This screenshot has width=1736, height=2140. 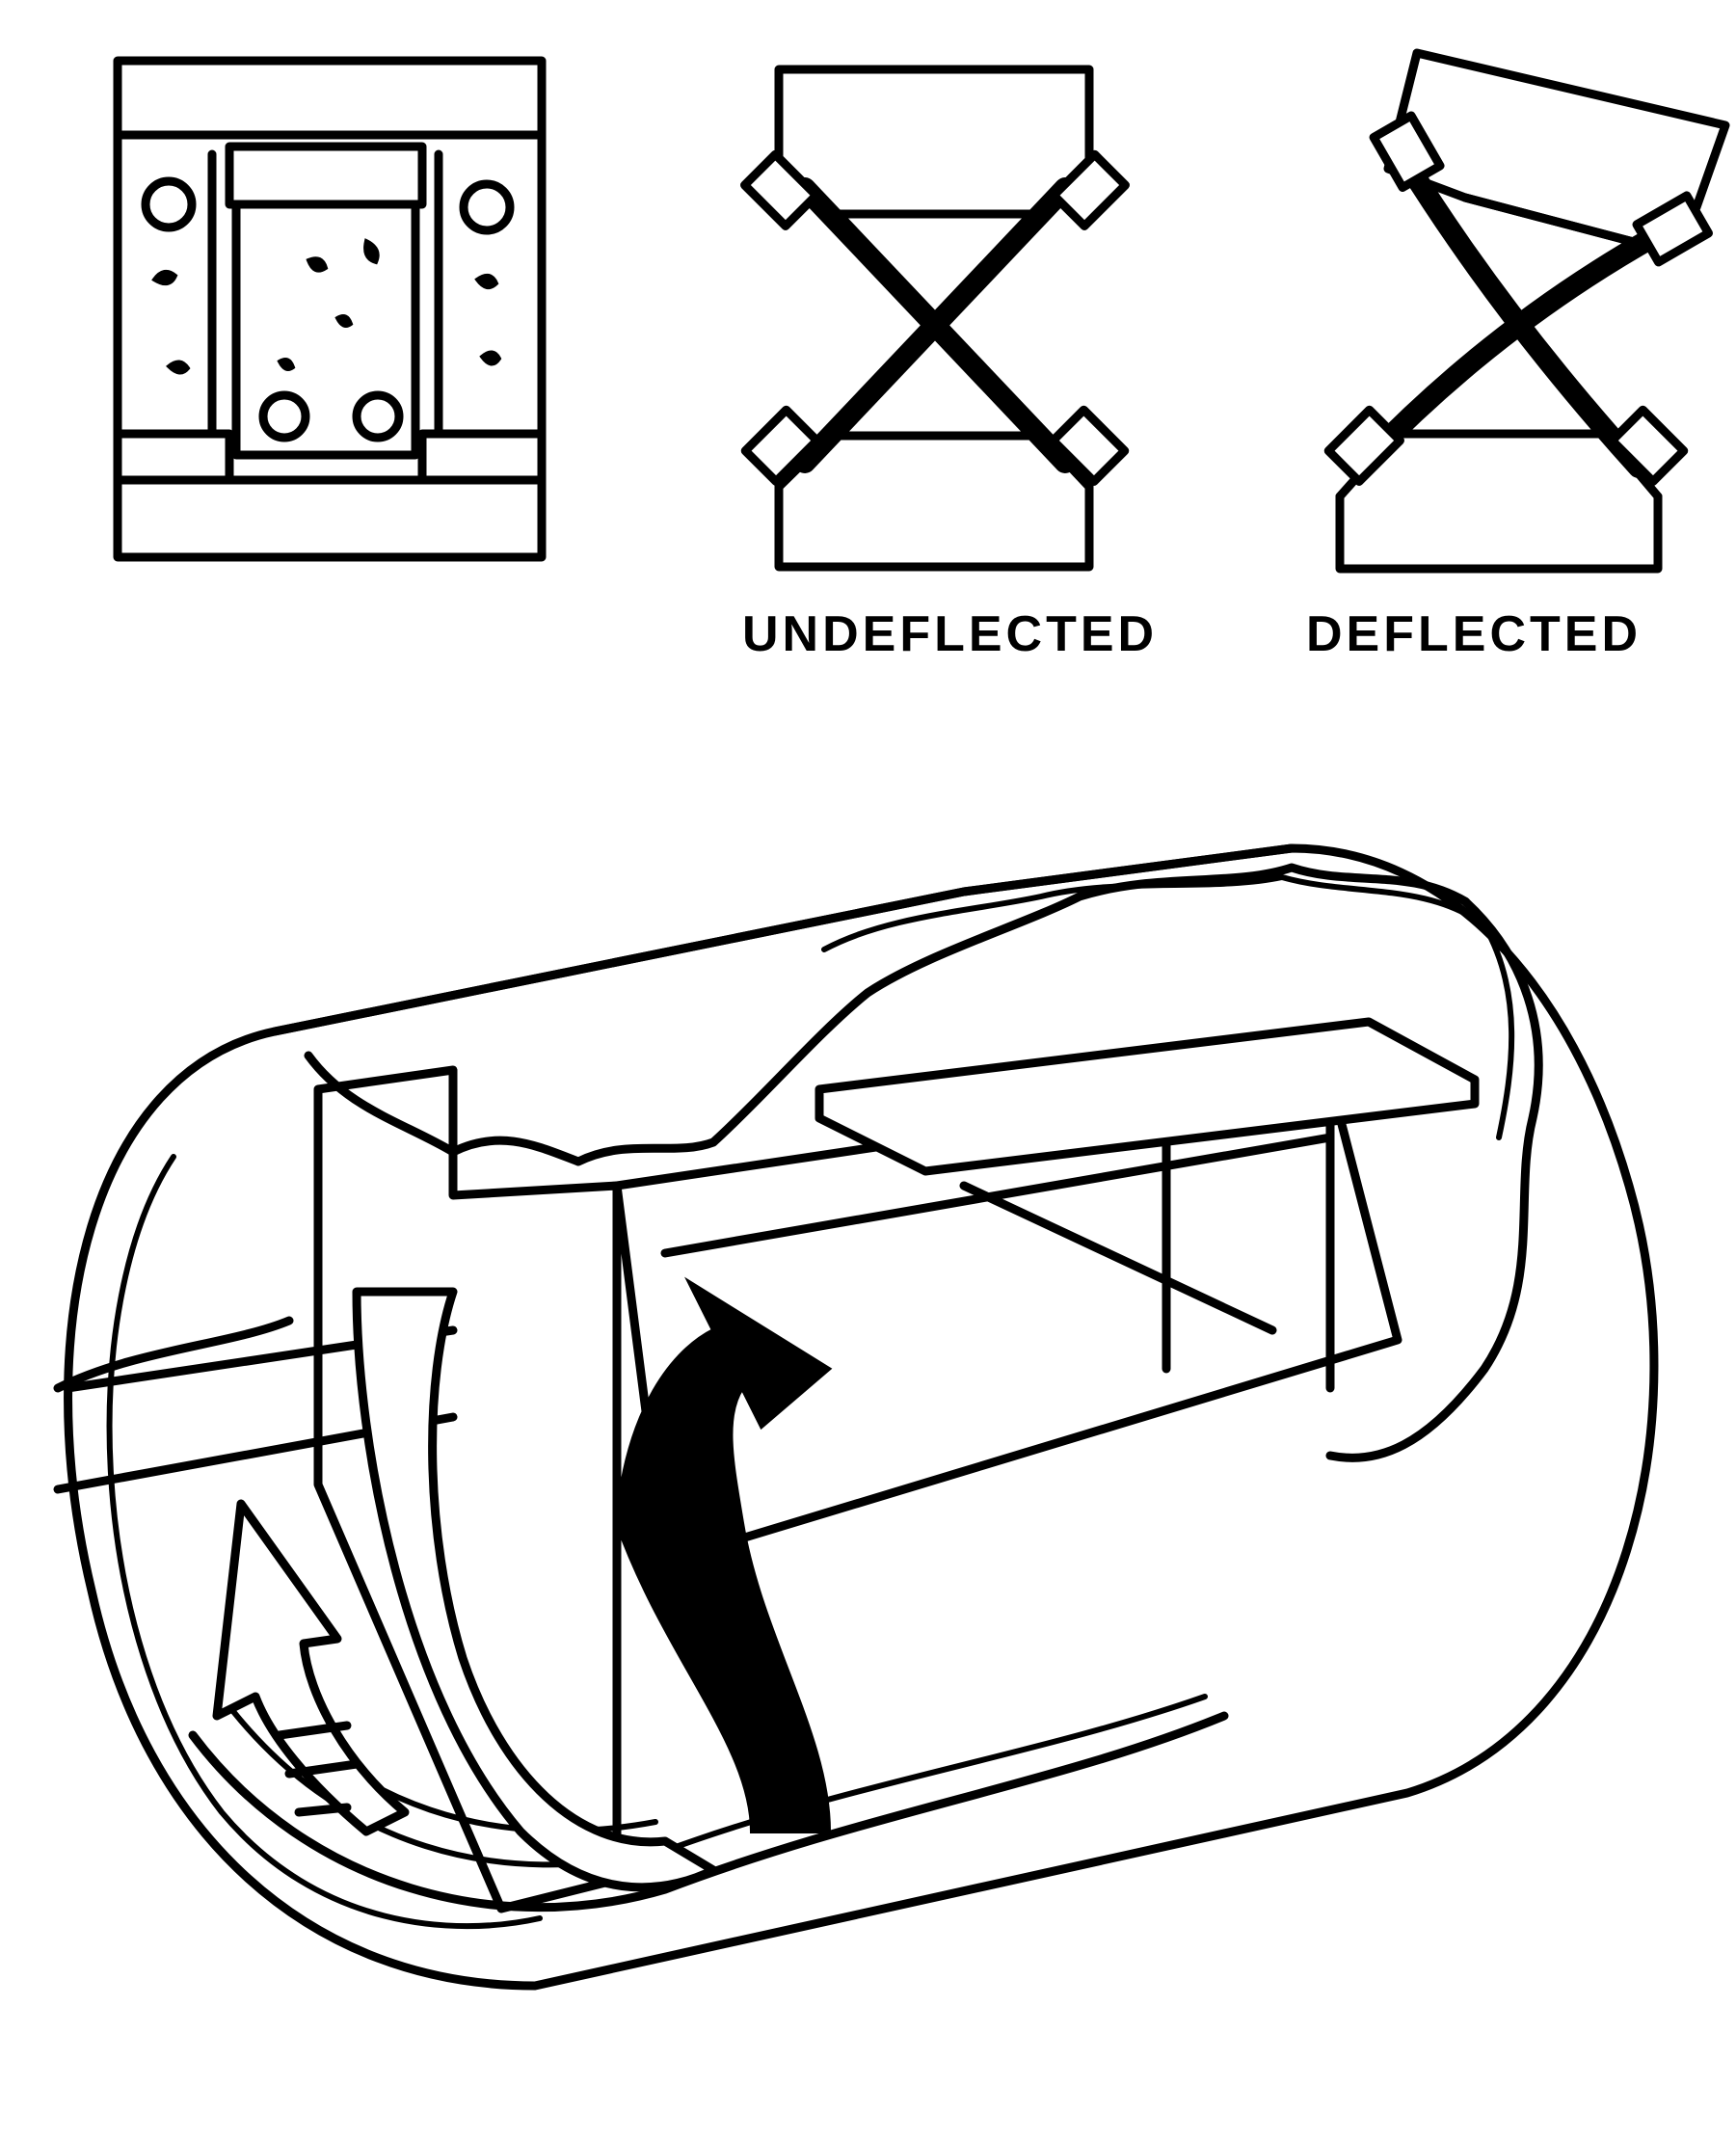 I want to click on bolt-icon, so click(x=328, y=309).